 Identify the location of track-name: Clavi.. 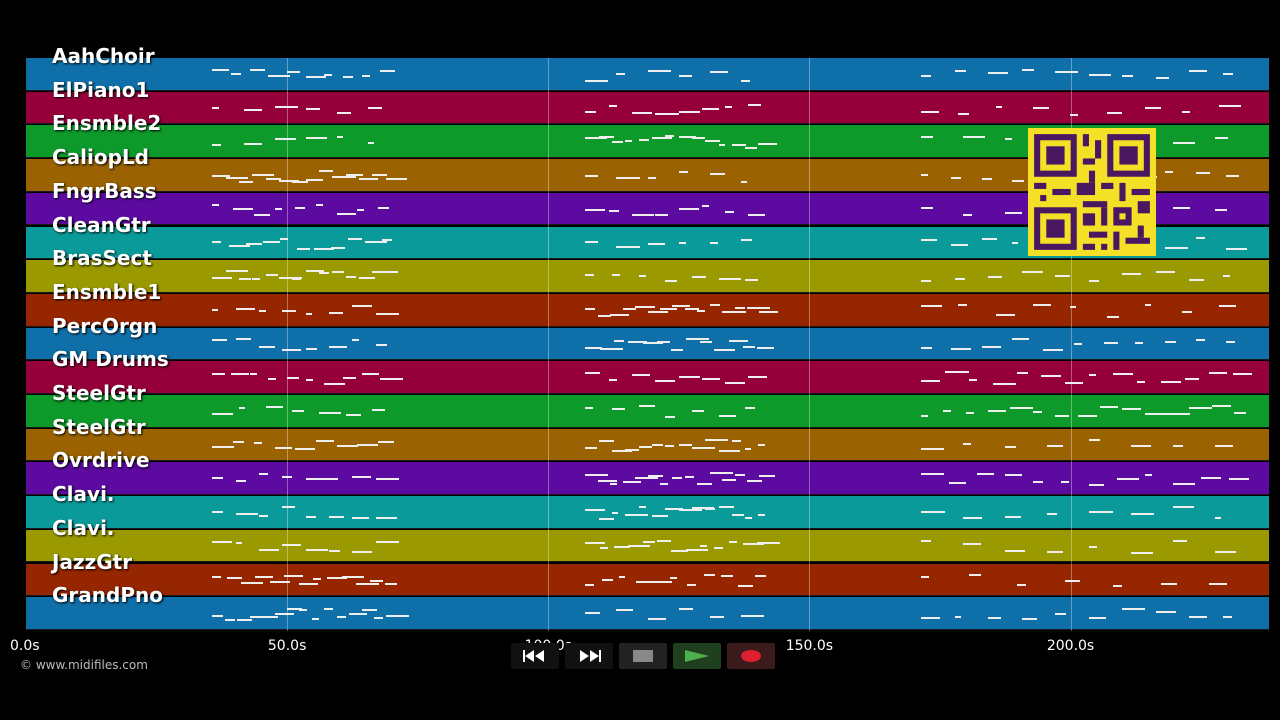
(83, 527).